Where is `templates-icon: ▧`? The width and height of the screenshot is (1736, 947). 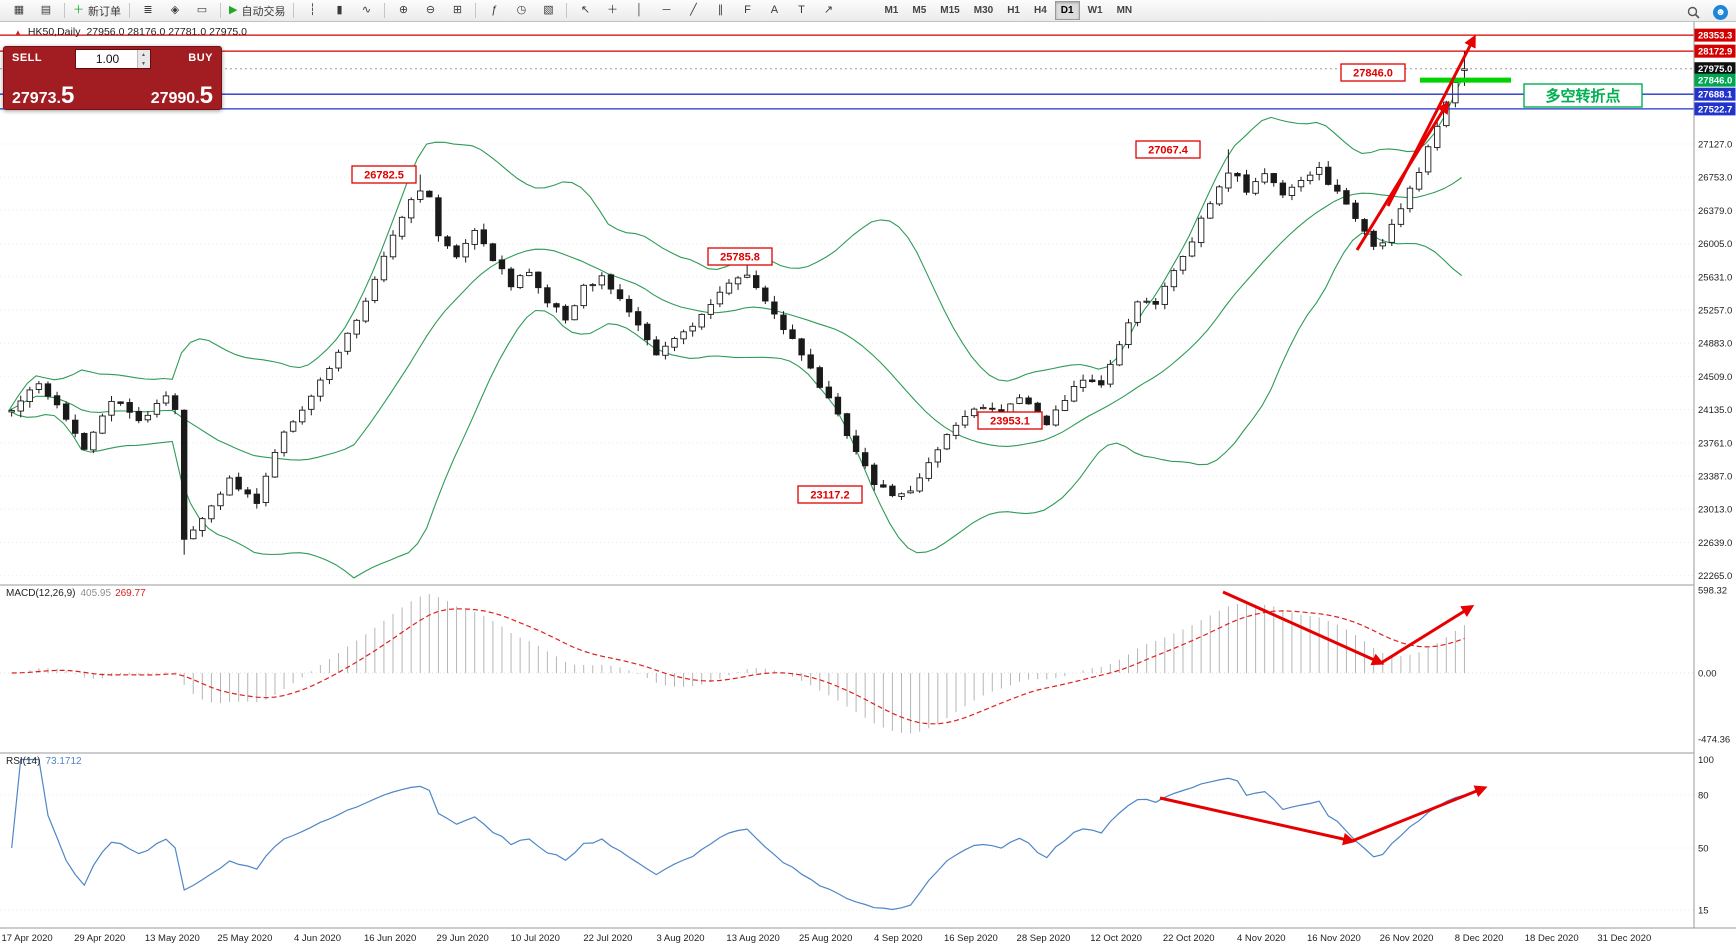
templates-icon: ▧ is located at coordinates (548, 10).